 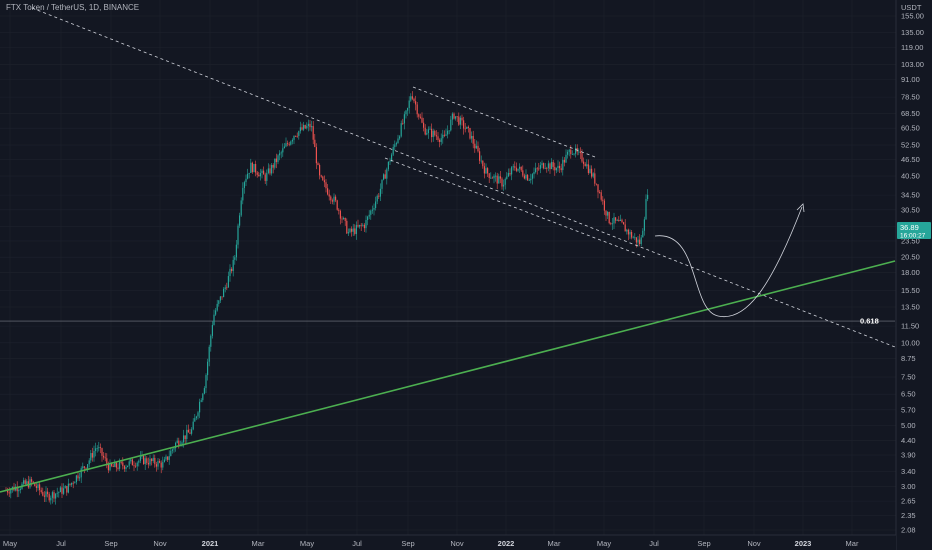 I want to click on y-tick-label: 60.50, so click(x=910, y=128).